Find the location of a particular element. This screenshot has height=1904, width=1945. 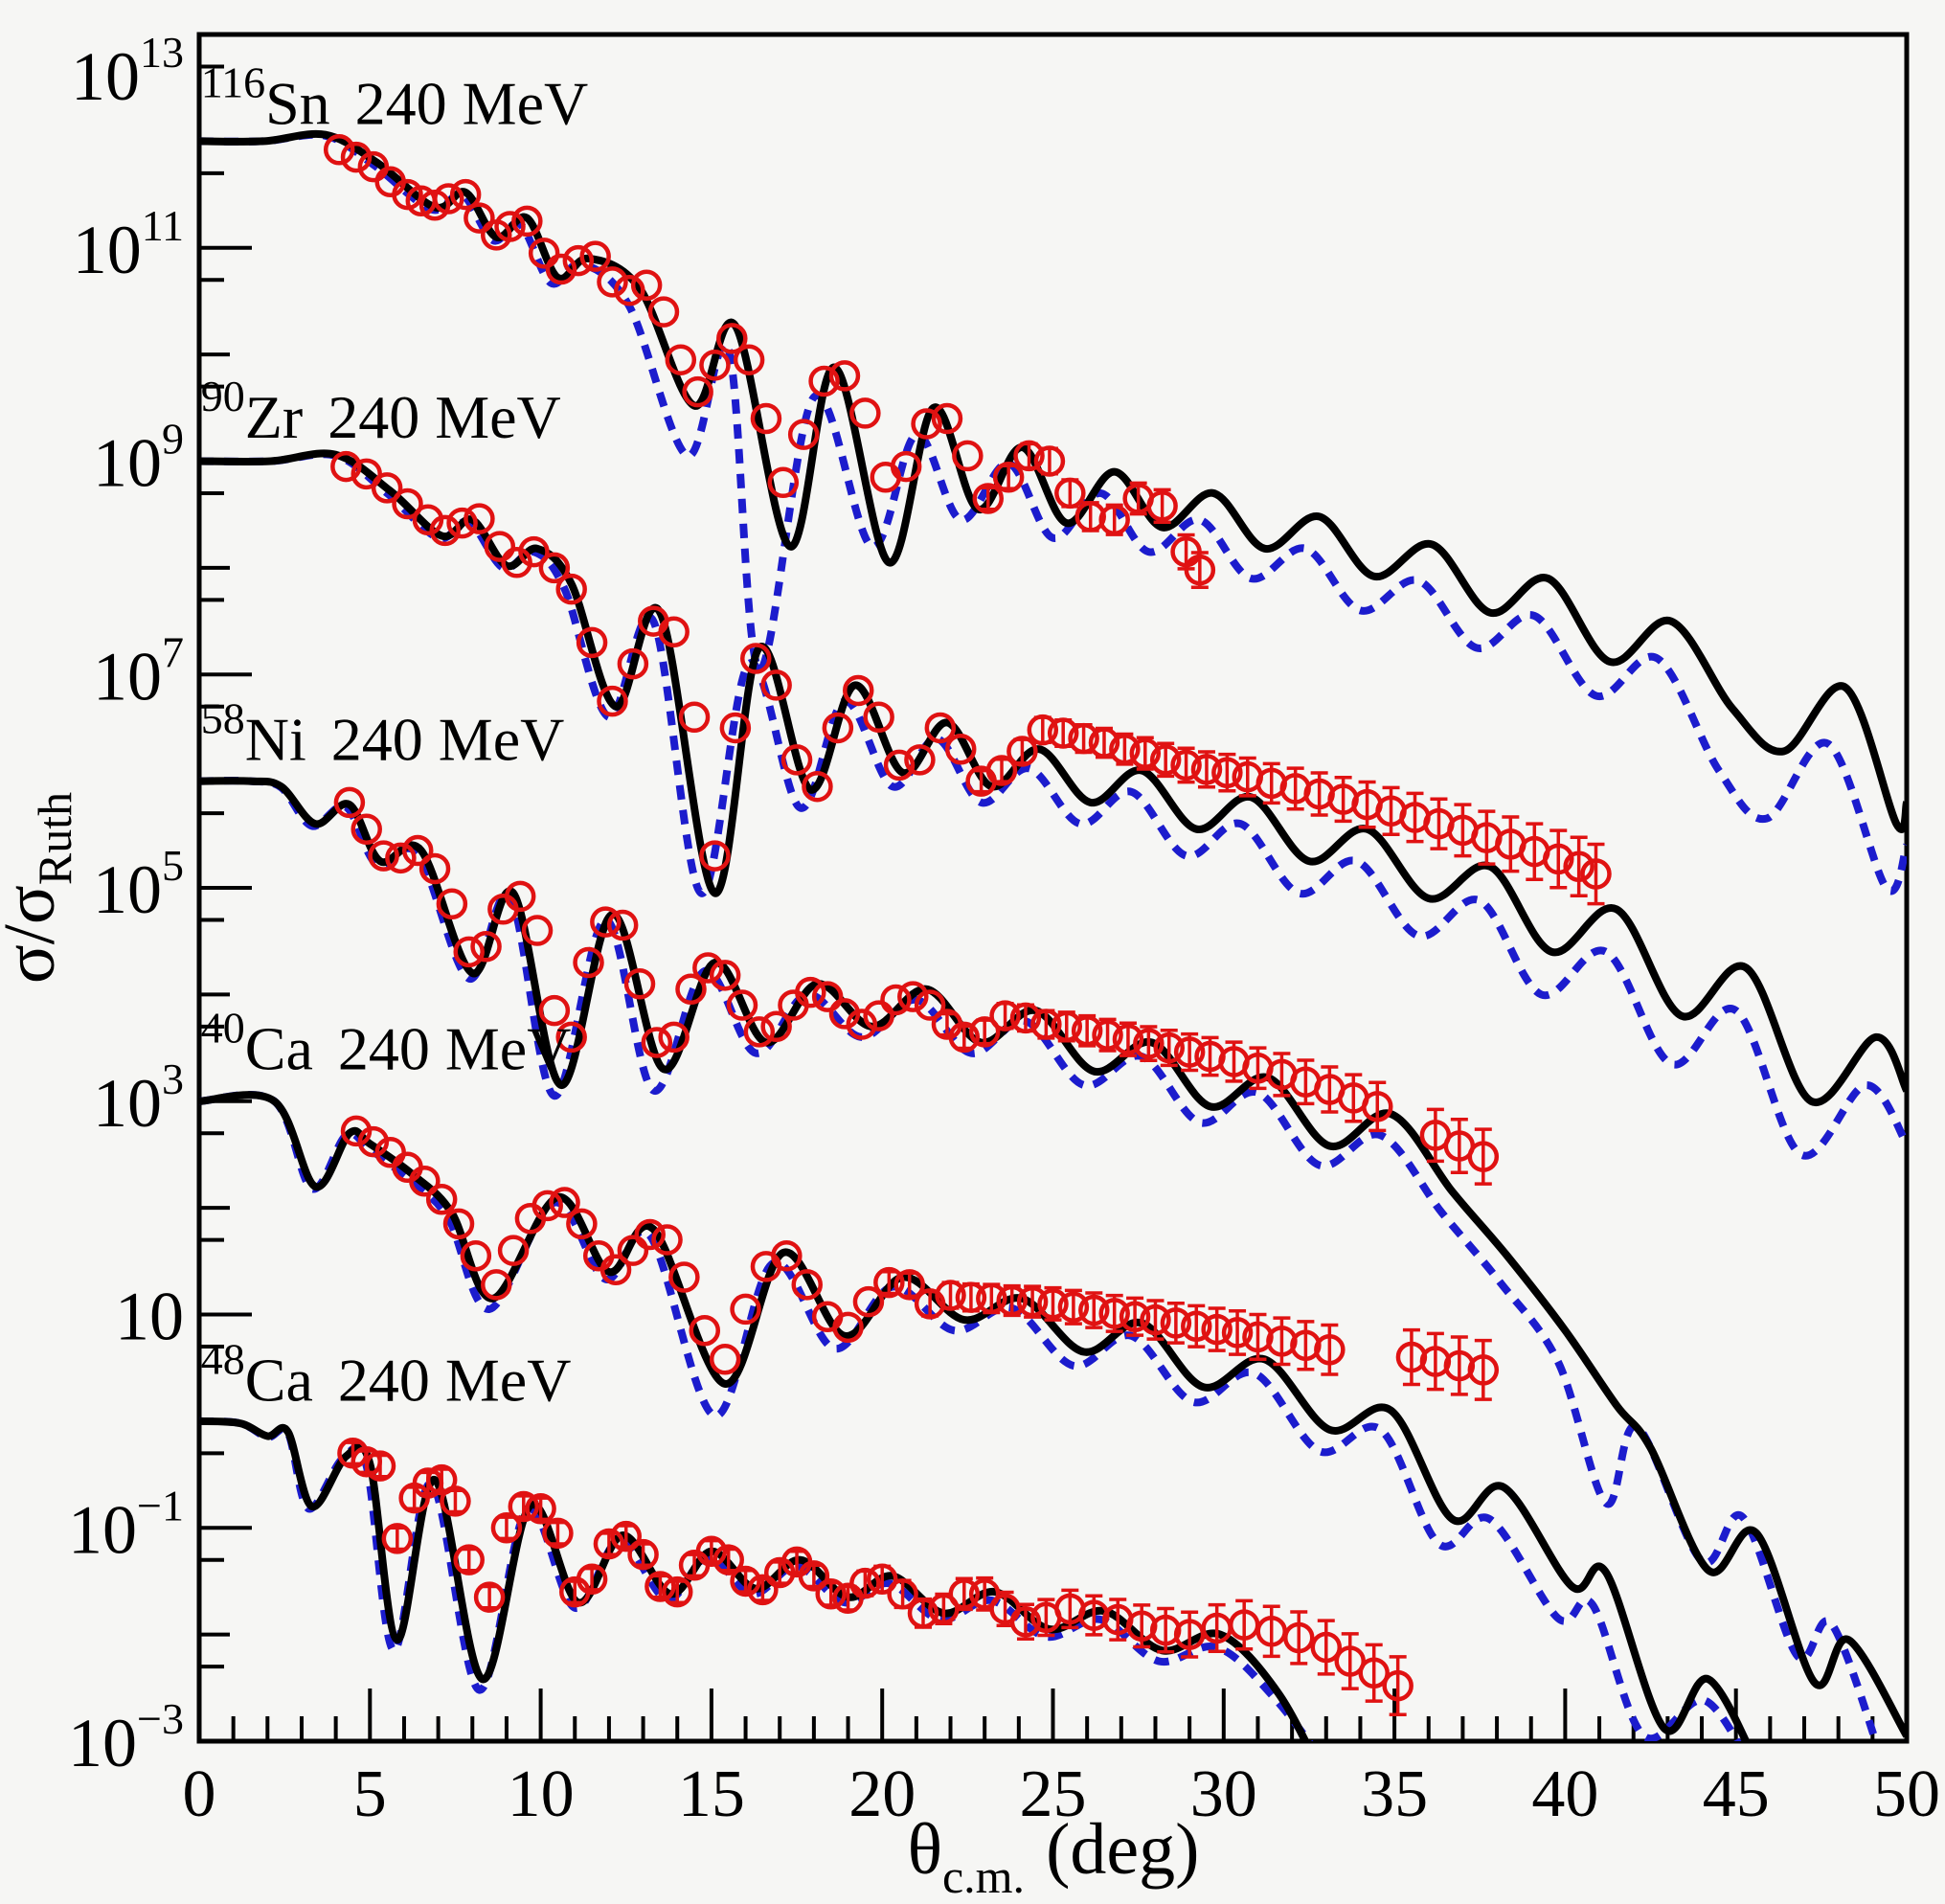

curve-label-mass: 90 is located at coordinates (223, 396).